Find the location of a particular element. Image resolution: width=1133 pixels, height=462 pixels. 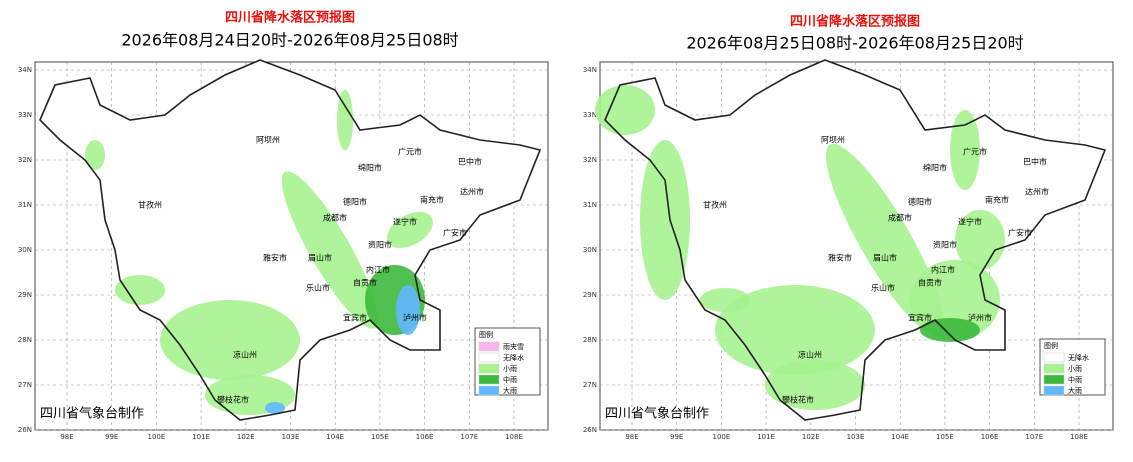

city-label: 绵阳市 is located at coordinates (935, 168).